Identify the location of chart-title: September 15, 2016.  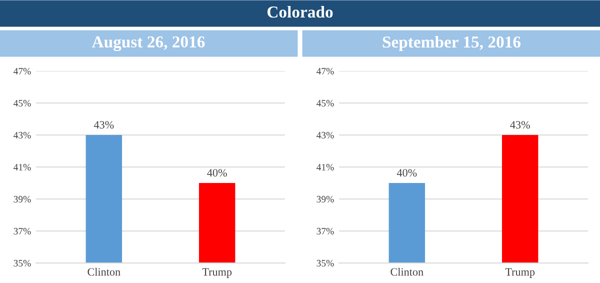
(451, 44).